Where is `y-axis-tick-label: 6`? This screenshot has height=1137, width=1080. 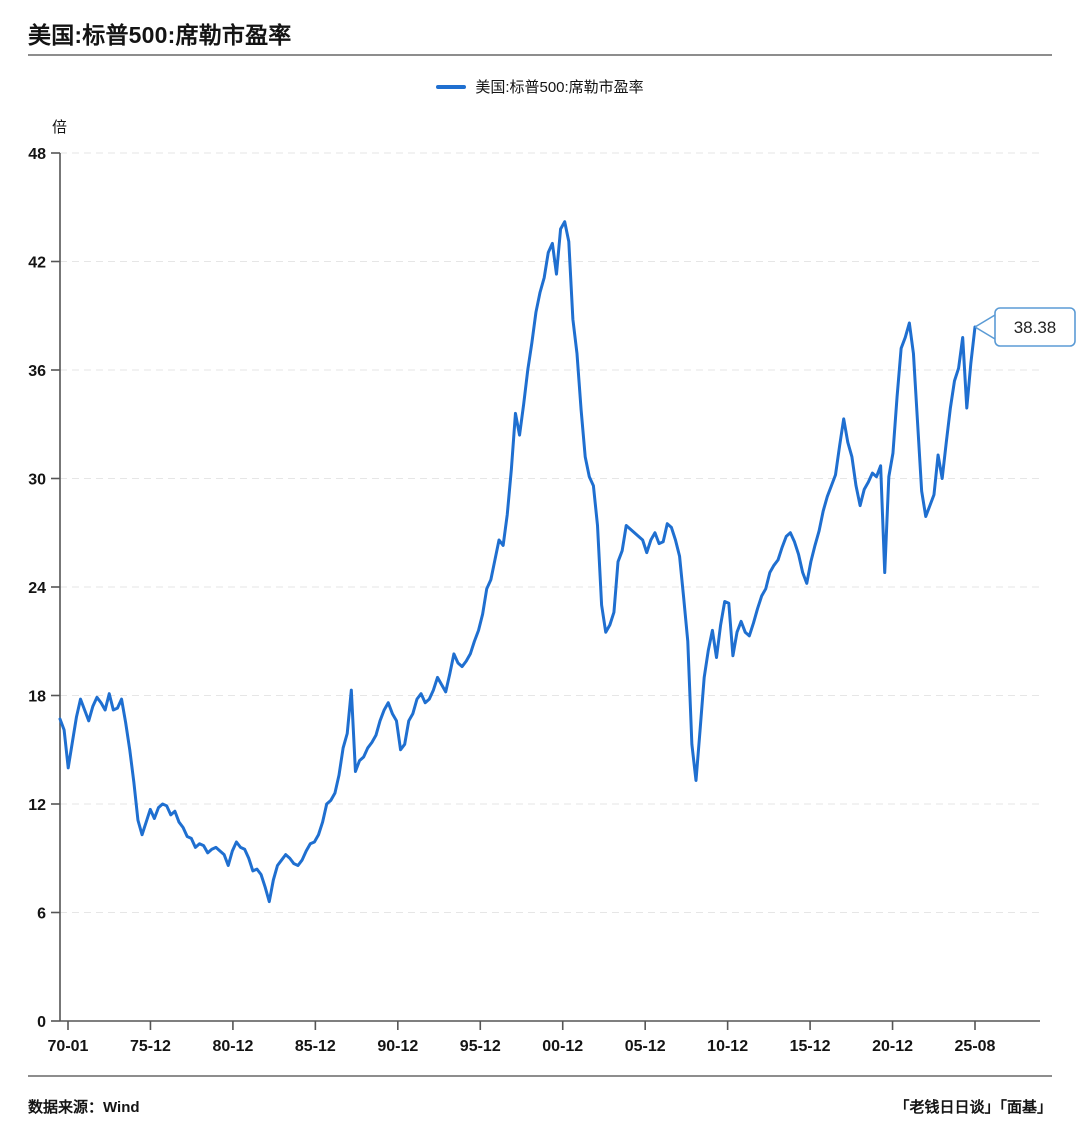 y-axis-tick-label: 6 is located at coordinates (41, 914).